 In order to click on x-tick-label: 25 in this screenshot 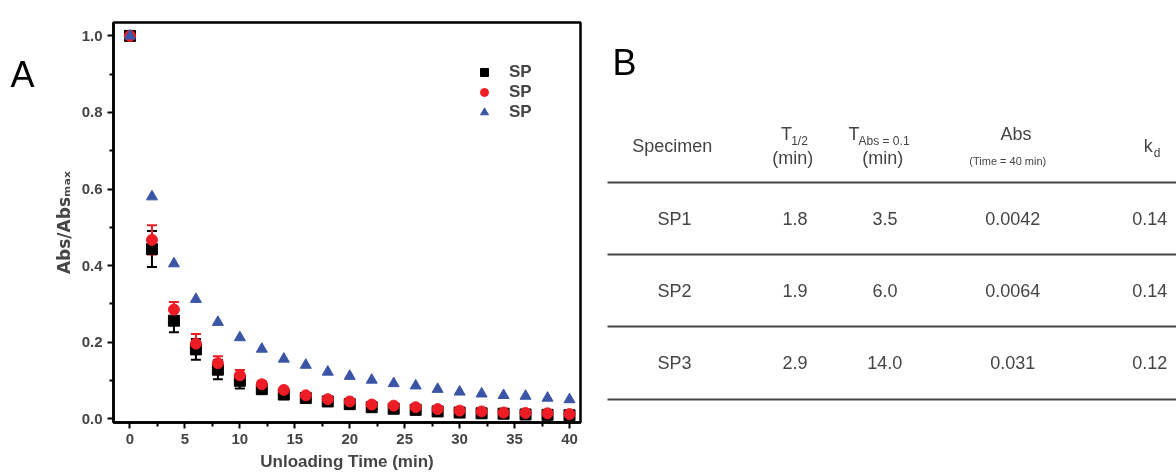, I will do `click(405, 438)`.